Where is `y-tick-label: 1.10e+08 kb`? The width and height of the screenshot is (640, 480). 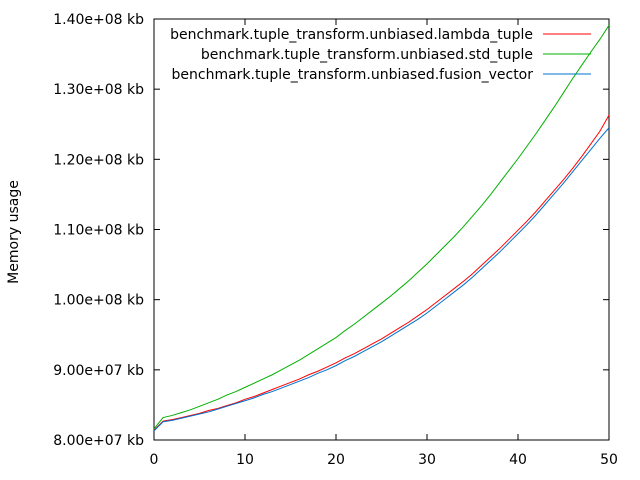
y-tick-label: 1.10e+08 kb is located at coordinates (98, 231).